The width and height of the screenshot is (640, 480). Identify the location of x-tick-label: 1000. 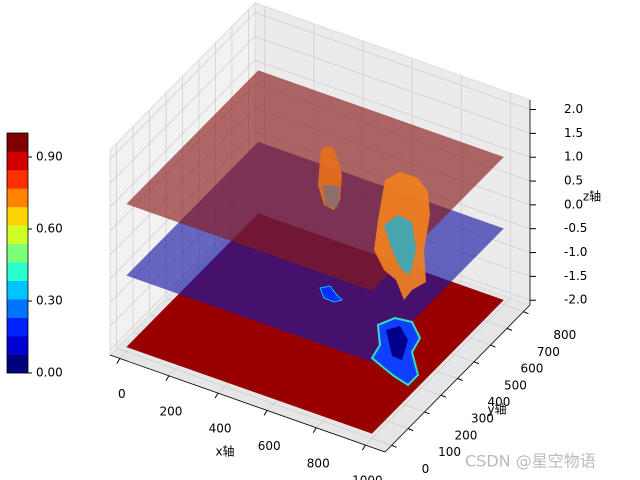
(367, 477).